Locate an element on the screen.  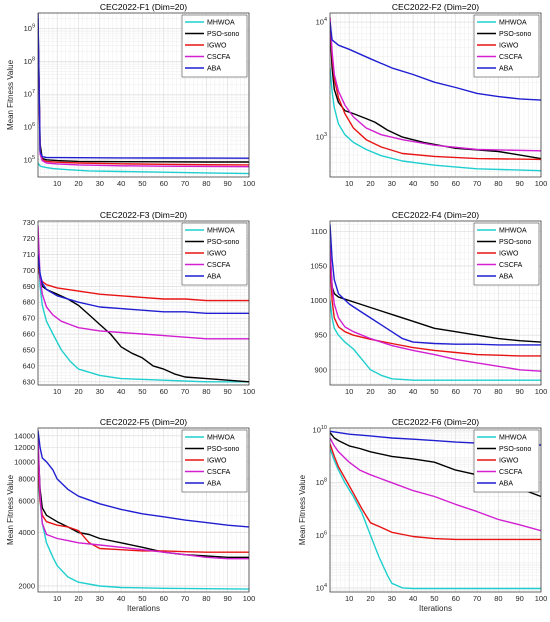
y-tick-label: 10⁵ is located at coordinates (29, 160).